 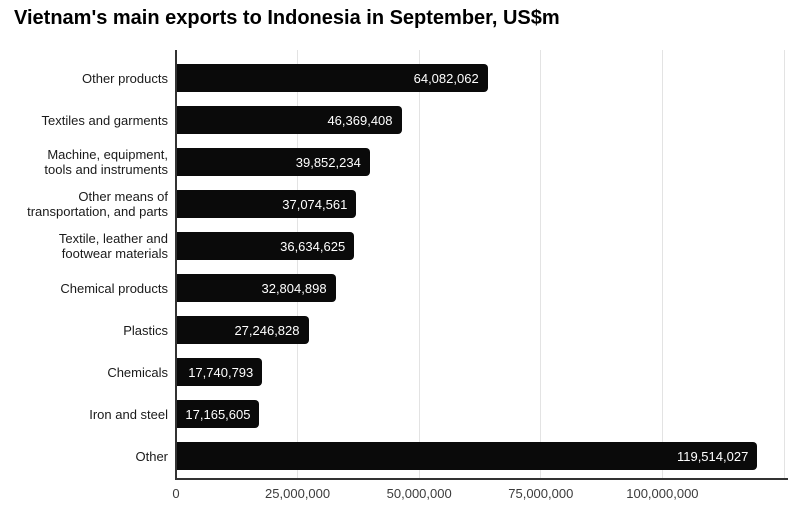 I want to click on bar: 17,165,605, so click(x=218, y=414).